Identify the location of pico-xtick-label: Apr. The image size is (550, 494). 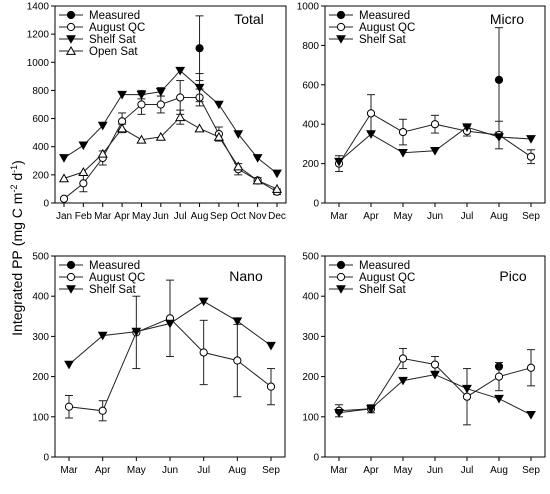
(371, 470).